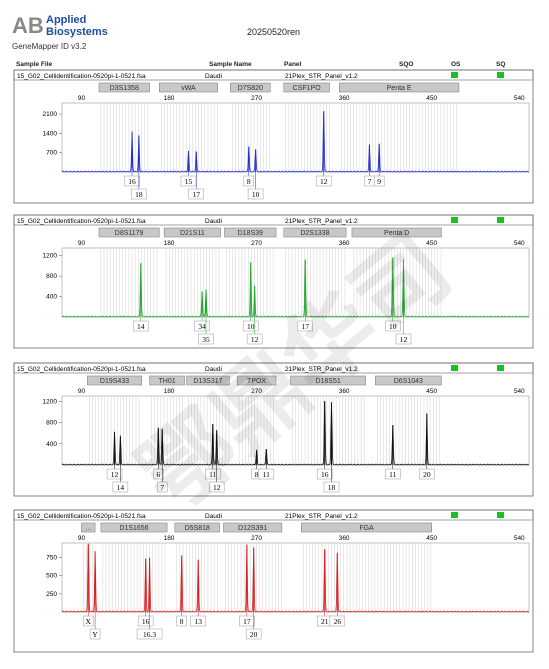 The image size is (549, 669). I want to click on col-panel: Panel, so click(293, 64).